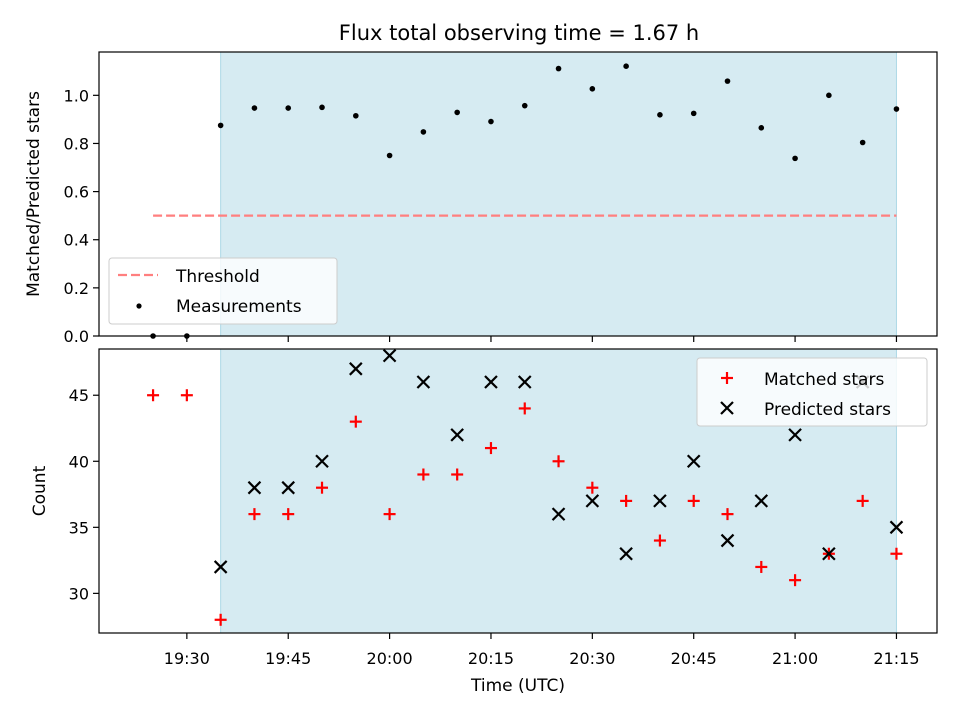 The height and width of the screenshot is (720, 960). Describe the element at coordinates (217, 277) in the screenshot. I see `threshold-legend-label: Threshold` at that location.